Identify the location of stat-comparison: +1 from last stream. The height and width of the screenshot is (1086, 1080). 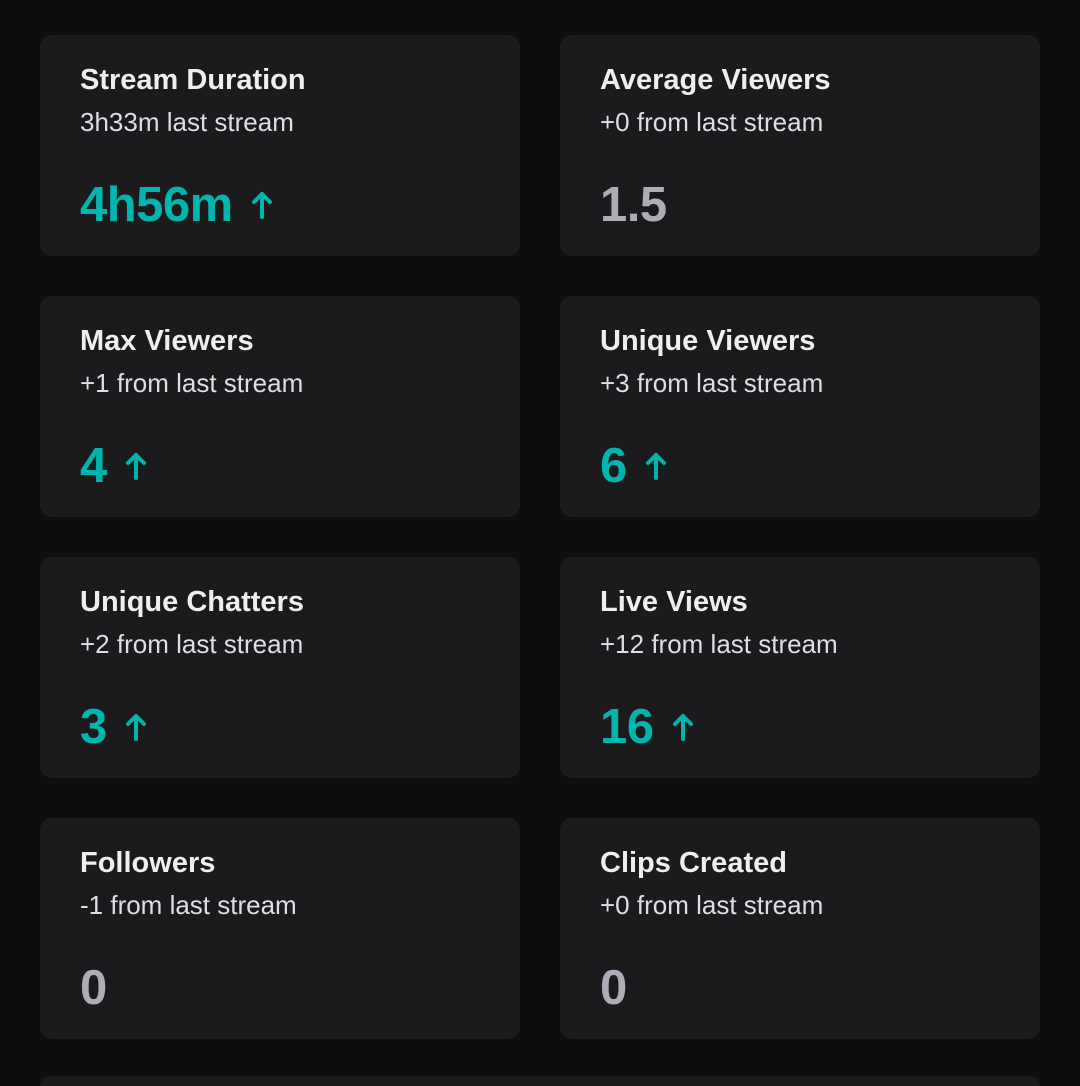
(192, 383).